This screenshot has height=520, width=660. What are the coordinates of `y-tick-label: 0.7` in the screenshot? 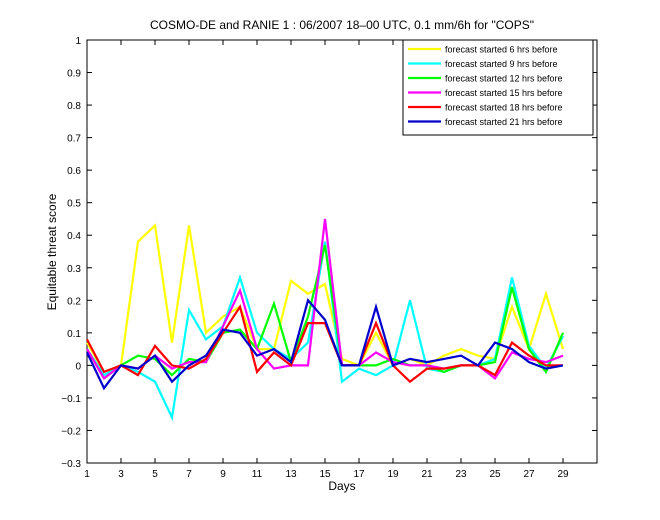 It's located at (74, 139).